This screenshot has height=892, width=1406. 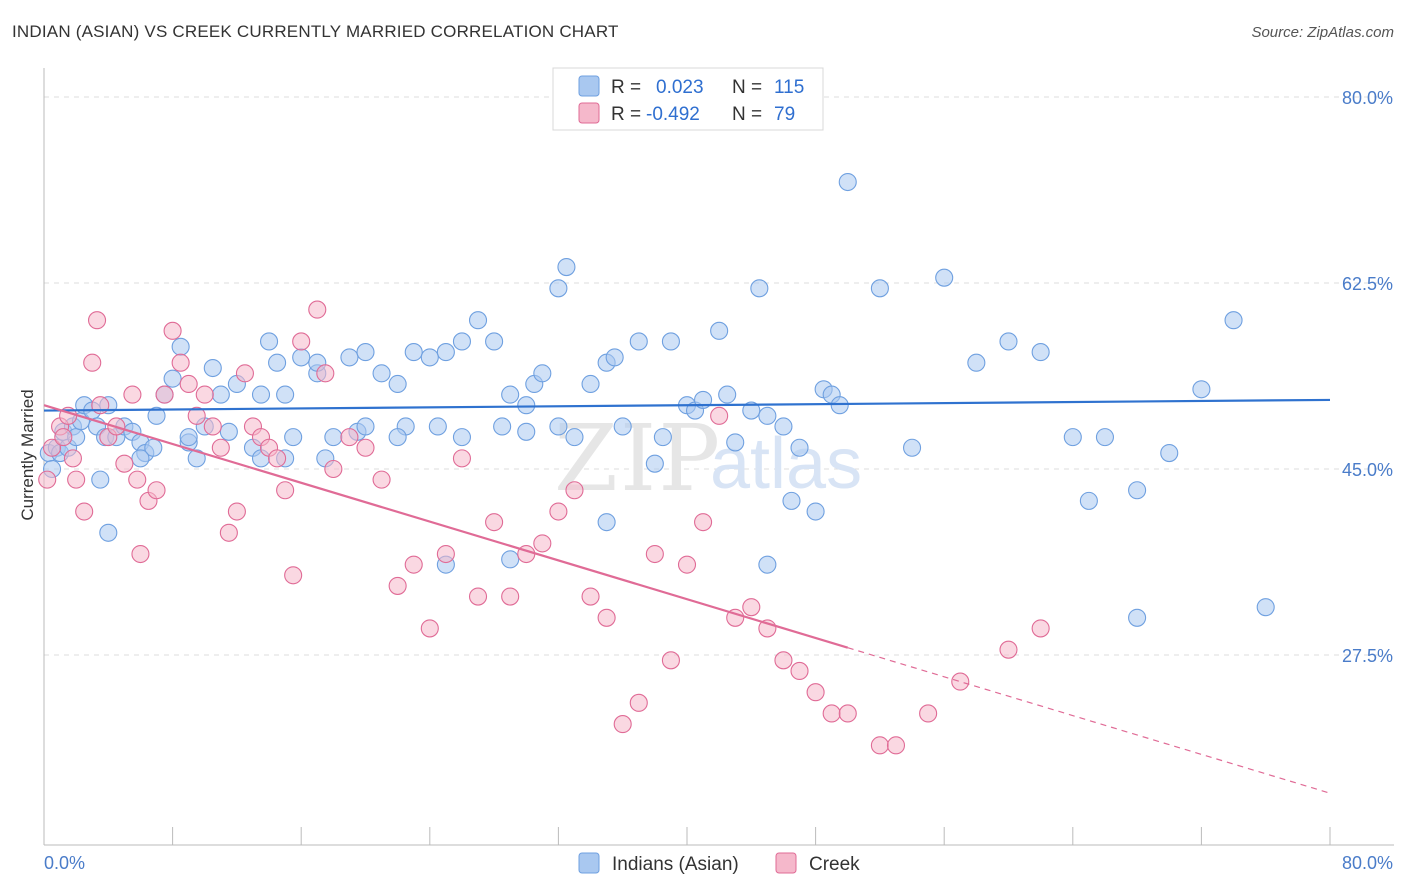 I want to click on legend-r-label-2: R =, so click(x=626, y=114).